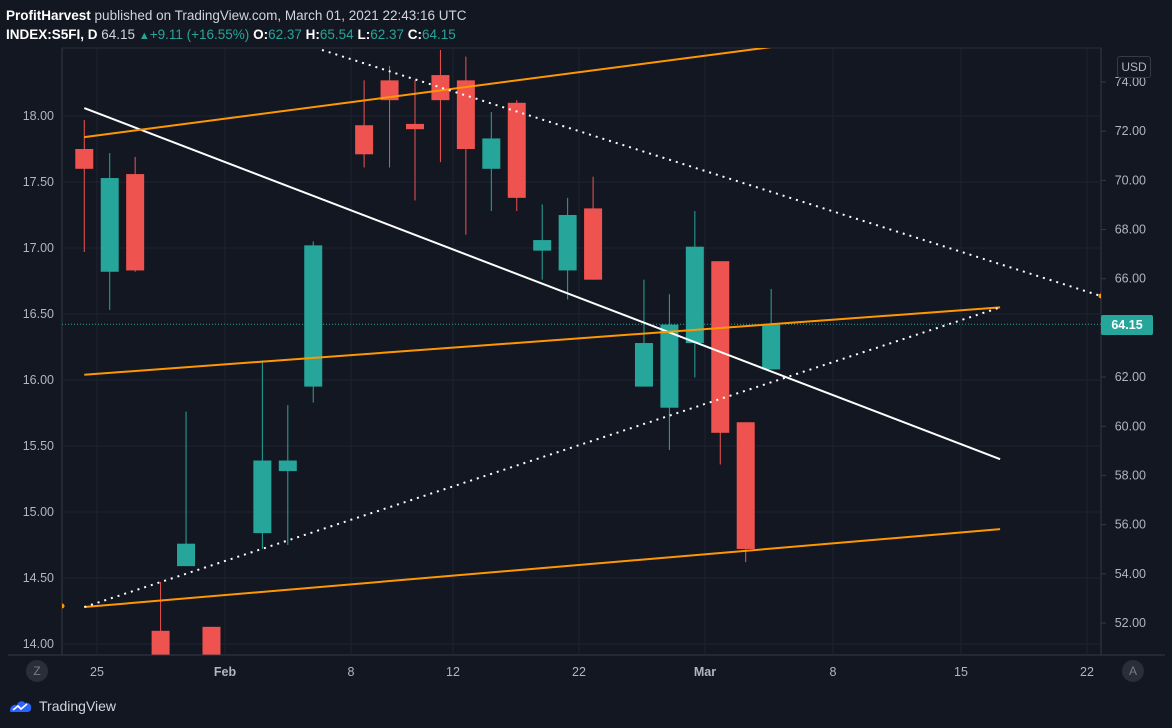  Describe the element at coordinates (1134, 67) in the screenshot. I see `currency-label: USD` at that location.